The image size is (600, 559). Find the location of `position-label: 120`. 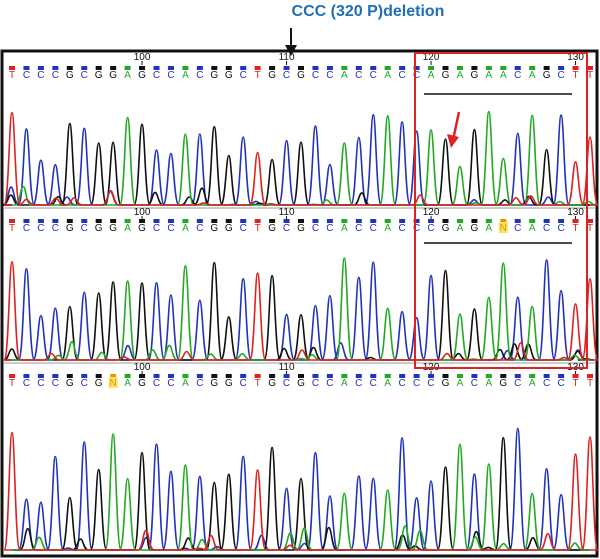

position-label: 120 is located at coordinates (431, 57).